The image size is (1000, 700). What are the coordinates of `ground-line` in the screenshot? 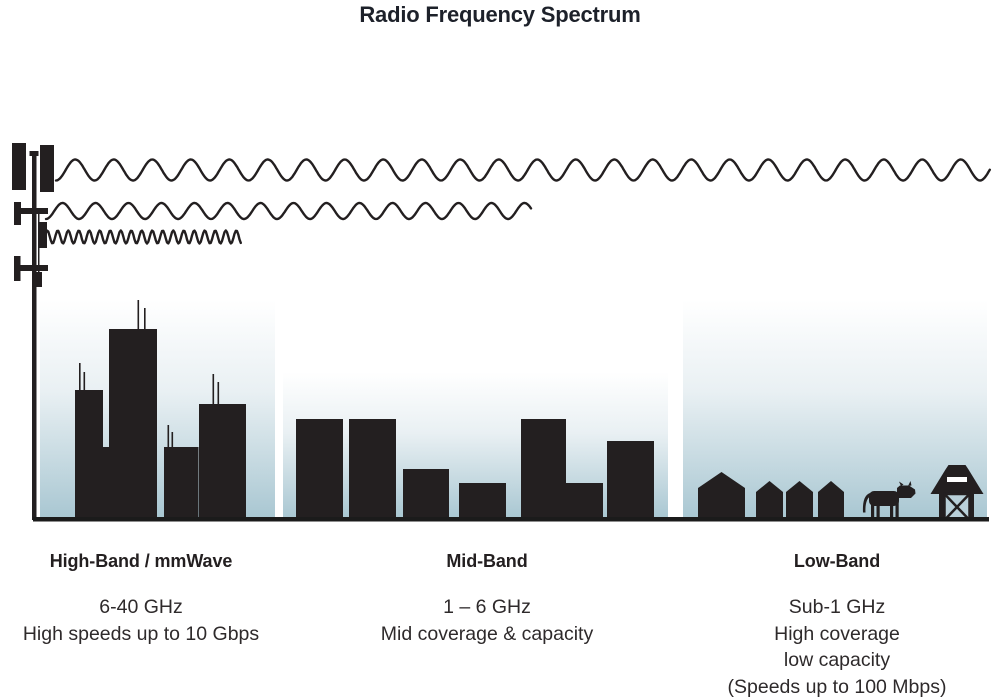 It's located at (511, 519).